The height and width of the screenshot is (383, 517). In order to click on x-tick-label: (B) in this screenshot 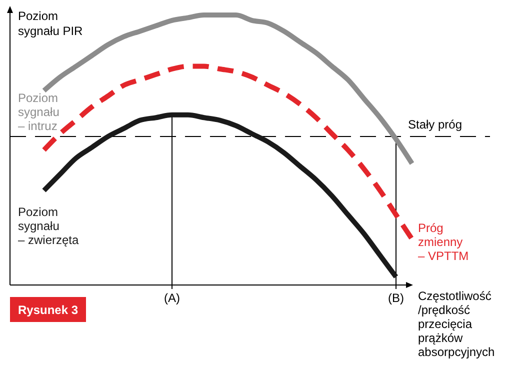, I will do `click(396, 298)`.